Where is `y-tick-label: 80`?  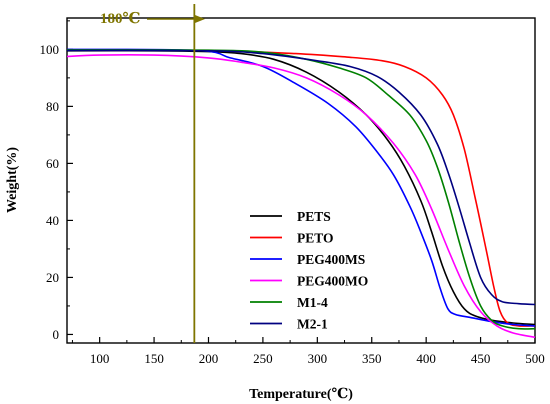 y-tick-label: 80 is located at coordinates (52, 106).